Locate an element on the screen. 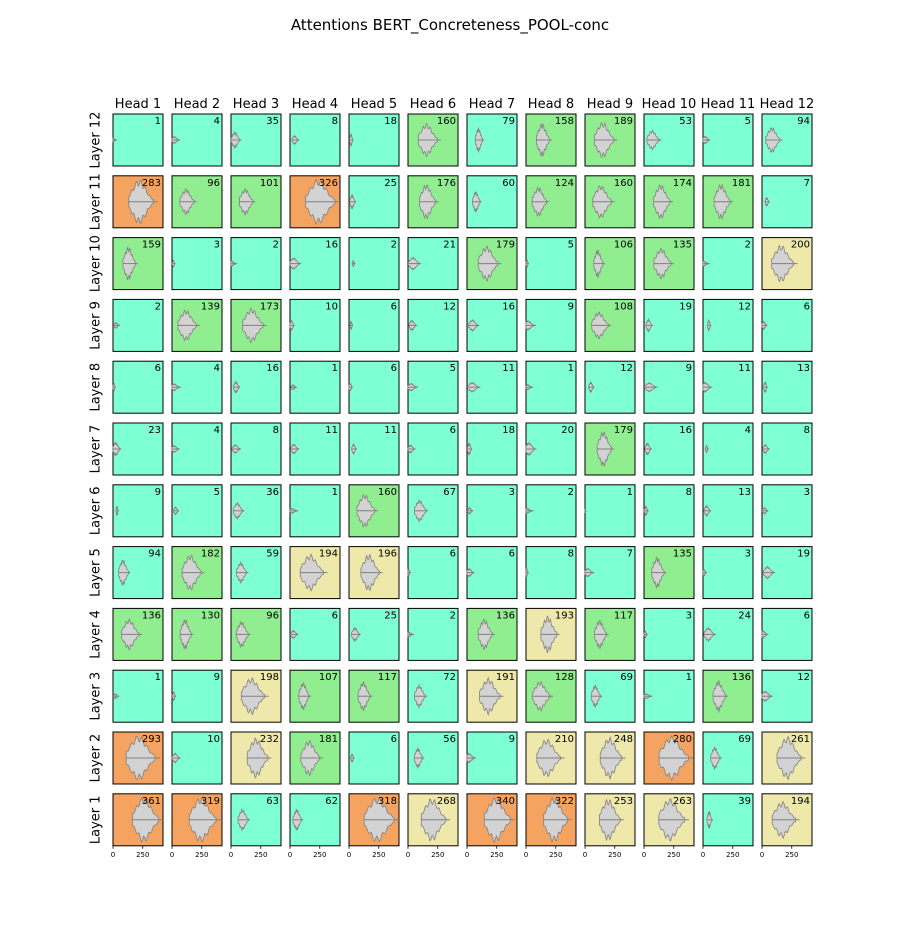 Image resolution: width=900 pixels, height=950 pixels. count-label: 181 is located at coordinates (328, 739).